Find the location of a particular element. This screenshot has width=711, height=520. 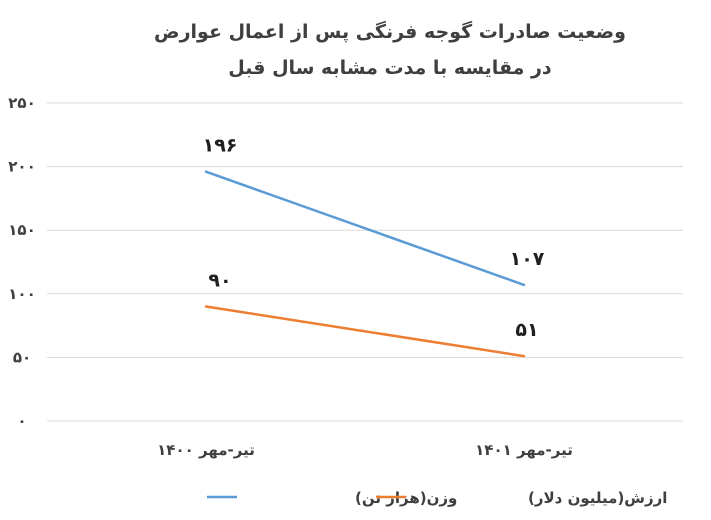

y-axis-ticks: ۰ ۵۰ ۱۰۰ ۱۵۰ ۲۰۰ ۲۵۰ is located at coordinates (21, 262).